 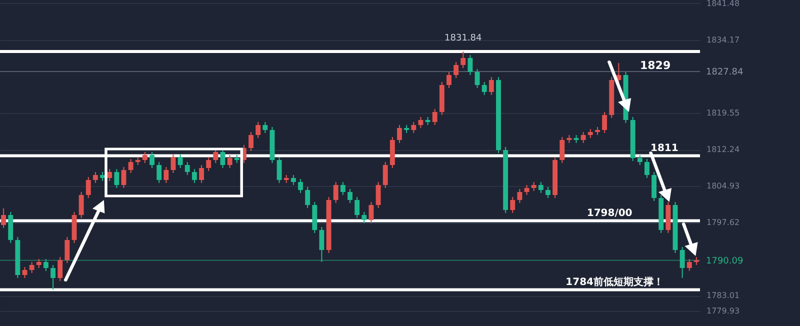 What do you see at coordinates (723, 39) in the screenshot?
I see `y-tick-label: 1834.17` at bounding box center [723, 39].